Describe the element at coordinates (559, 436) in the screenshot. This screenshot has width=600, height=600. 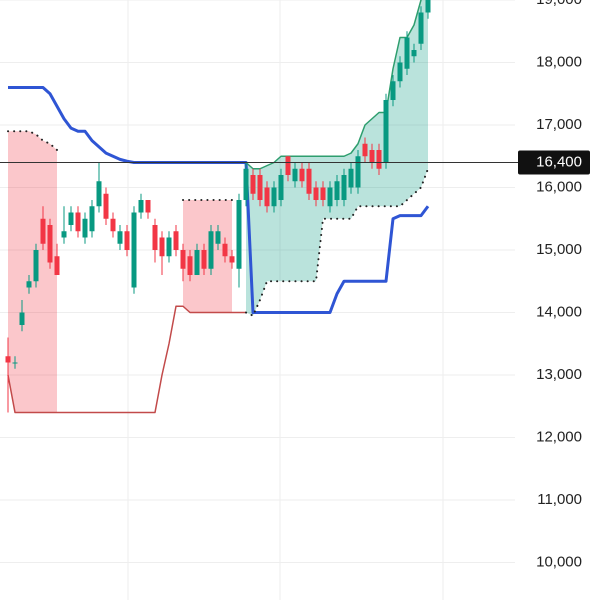
I see `y-tick-label: 12,000` at that location.